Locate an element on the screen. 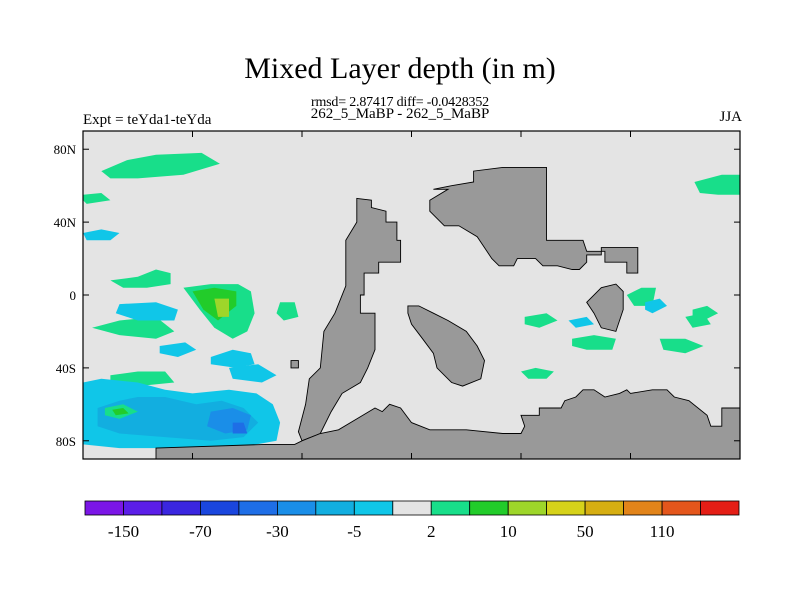  experiment-label: Expt = teYda1-teYda is located at coordinates (147, 120).